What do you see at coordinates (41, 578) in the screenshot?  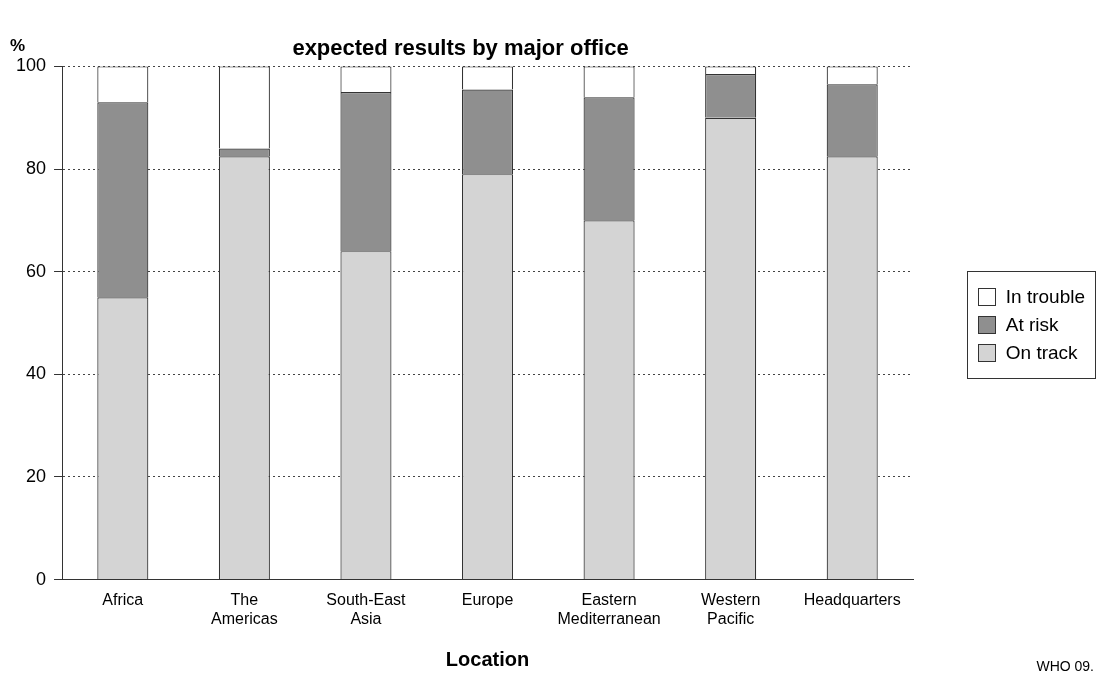 I see `y-tick-label: 0` at bounding box center [41, 578].